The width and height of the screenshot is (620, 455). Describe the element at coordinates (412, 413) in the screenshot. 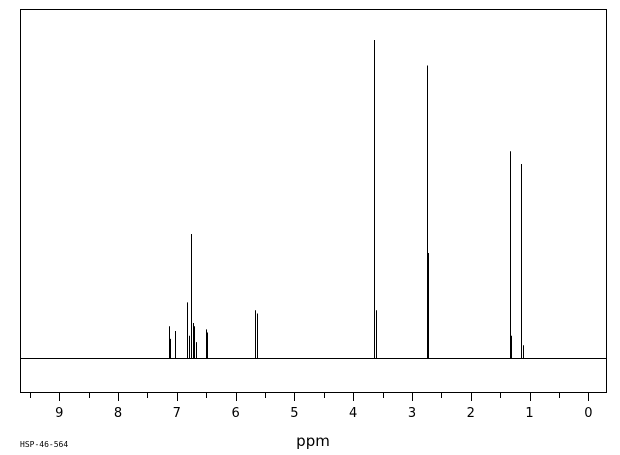

I see `tick-label-3: 3` at that location.